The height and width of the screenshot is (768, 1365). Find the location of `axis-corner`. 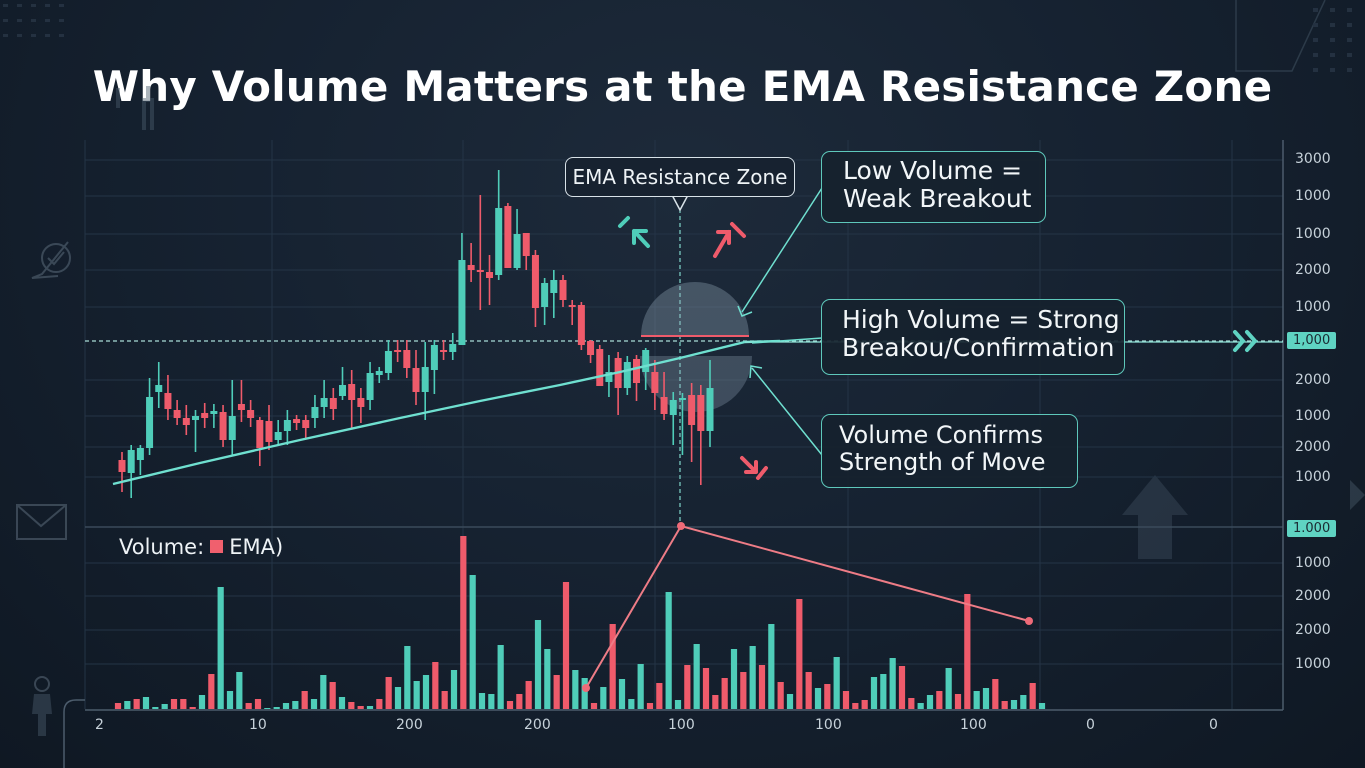

axis-corner is located at coordinates (74, 733).